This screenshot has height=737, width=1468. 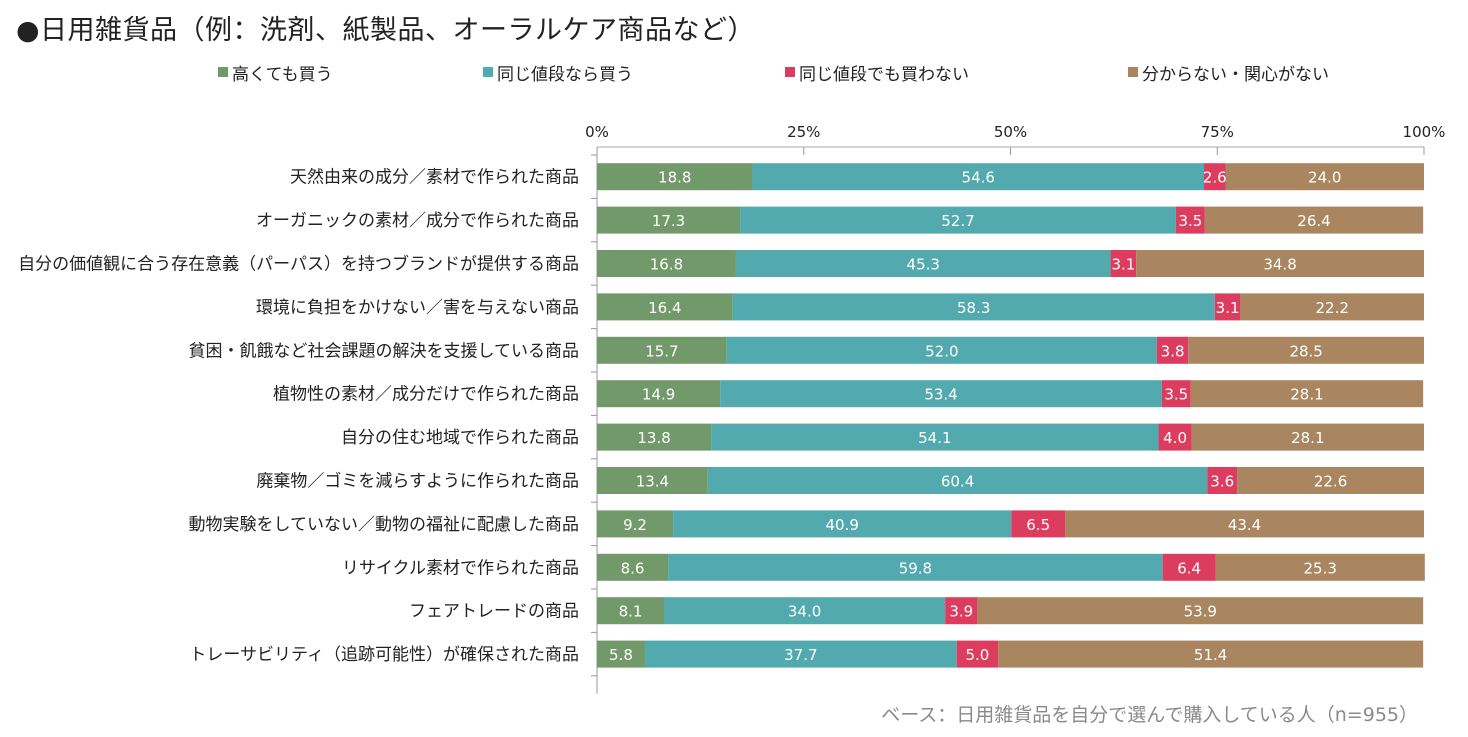 What do you see at coordinates (635, 525) in the screenshot?
I see `data-label: 9.2` at bounding box center [635, 525].